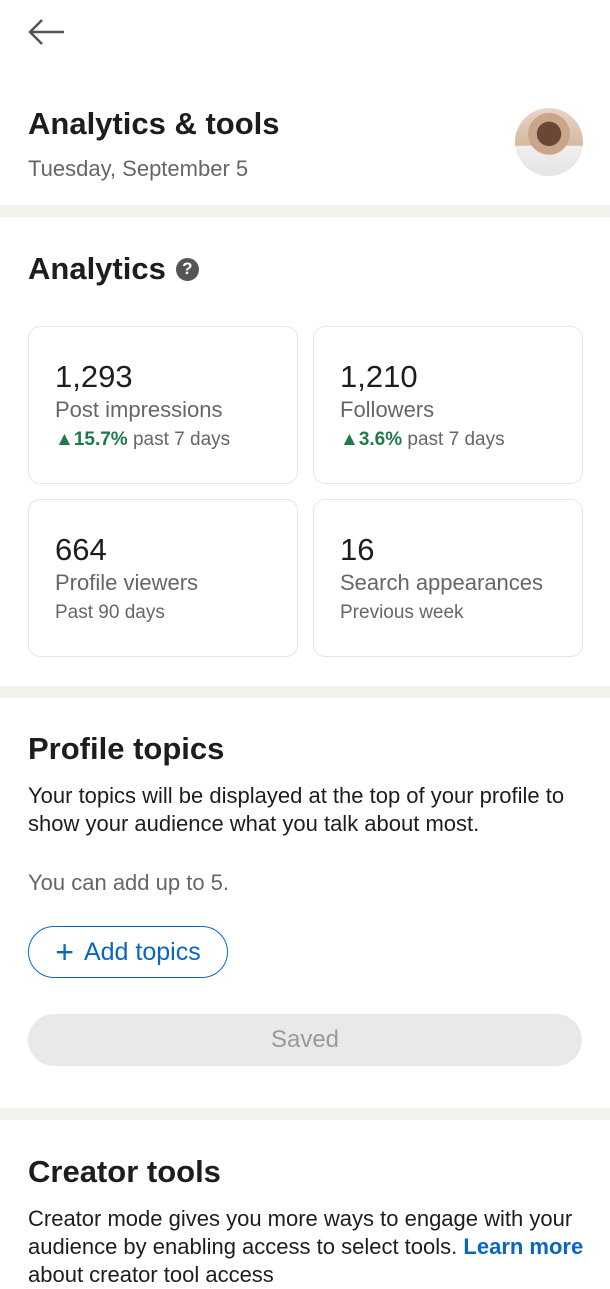  What do you see at coordinates (448, 405) in the screenshot?
I see `followers-card: 1,210 Followers ▲3.6% past 7 days` at bounding box center [448, 405].